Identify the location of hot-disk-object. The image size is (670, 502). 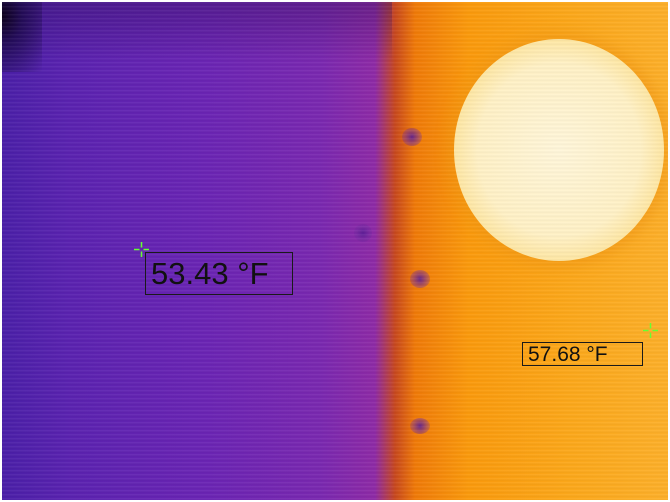
(559, 150).